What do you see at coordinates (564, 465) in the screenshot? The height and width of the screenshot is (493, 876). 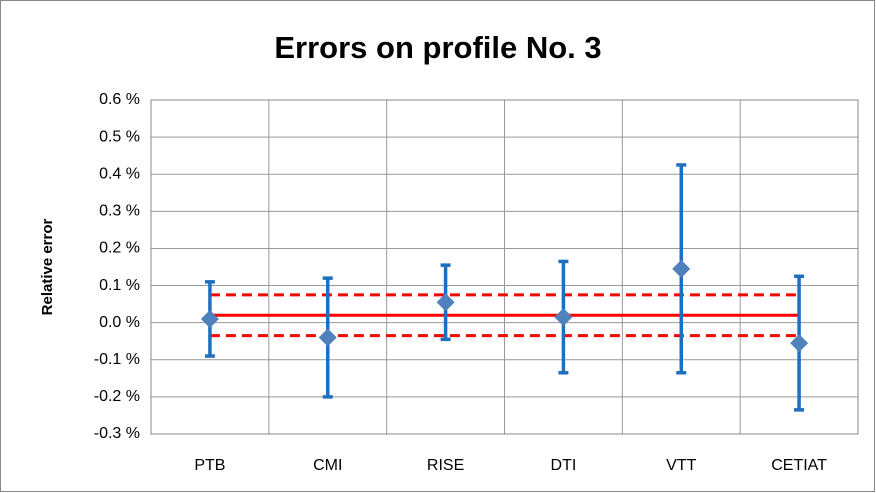 I see `x-tick-label: DTI` at bounding box center [564, 465].